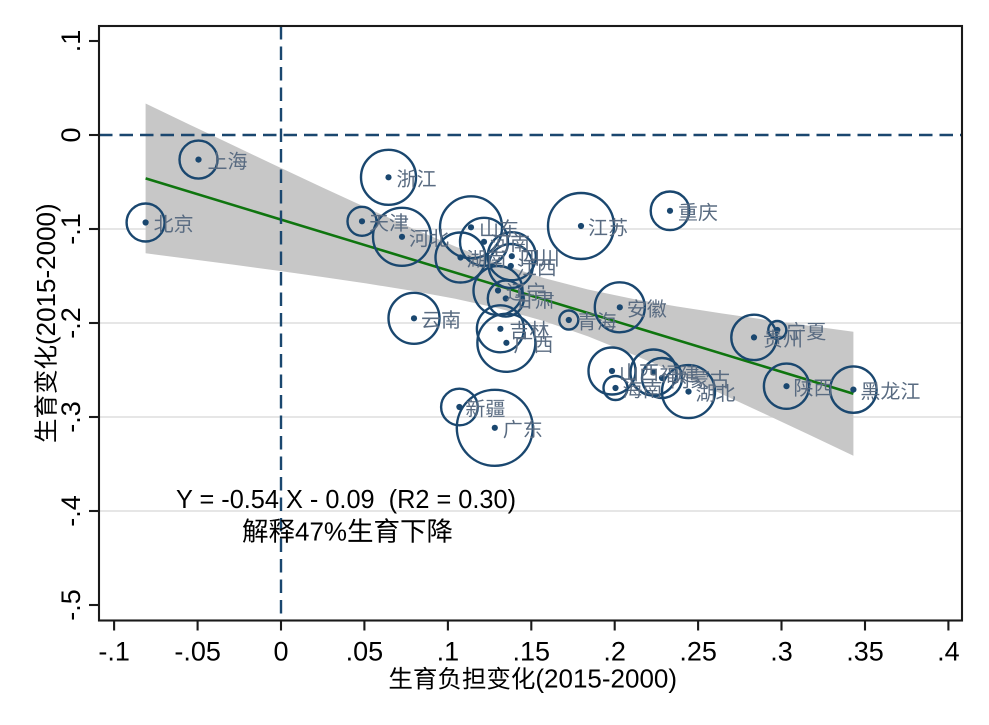 This screenshot has width=989, height=725. I want to click on svg-text: -.2, so click(71, 323).